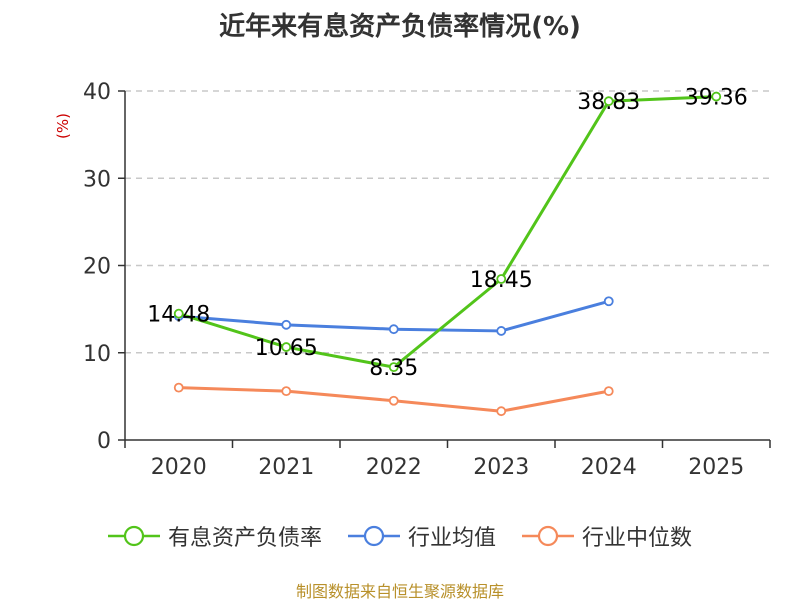 This screenshot has height=602, width=800. What do you see at coordinates (286, 467) in the screenshot?
I see `x-tick-label: 2021` at bounding box center [286, 467].